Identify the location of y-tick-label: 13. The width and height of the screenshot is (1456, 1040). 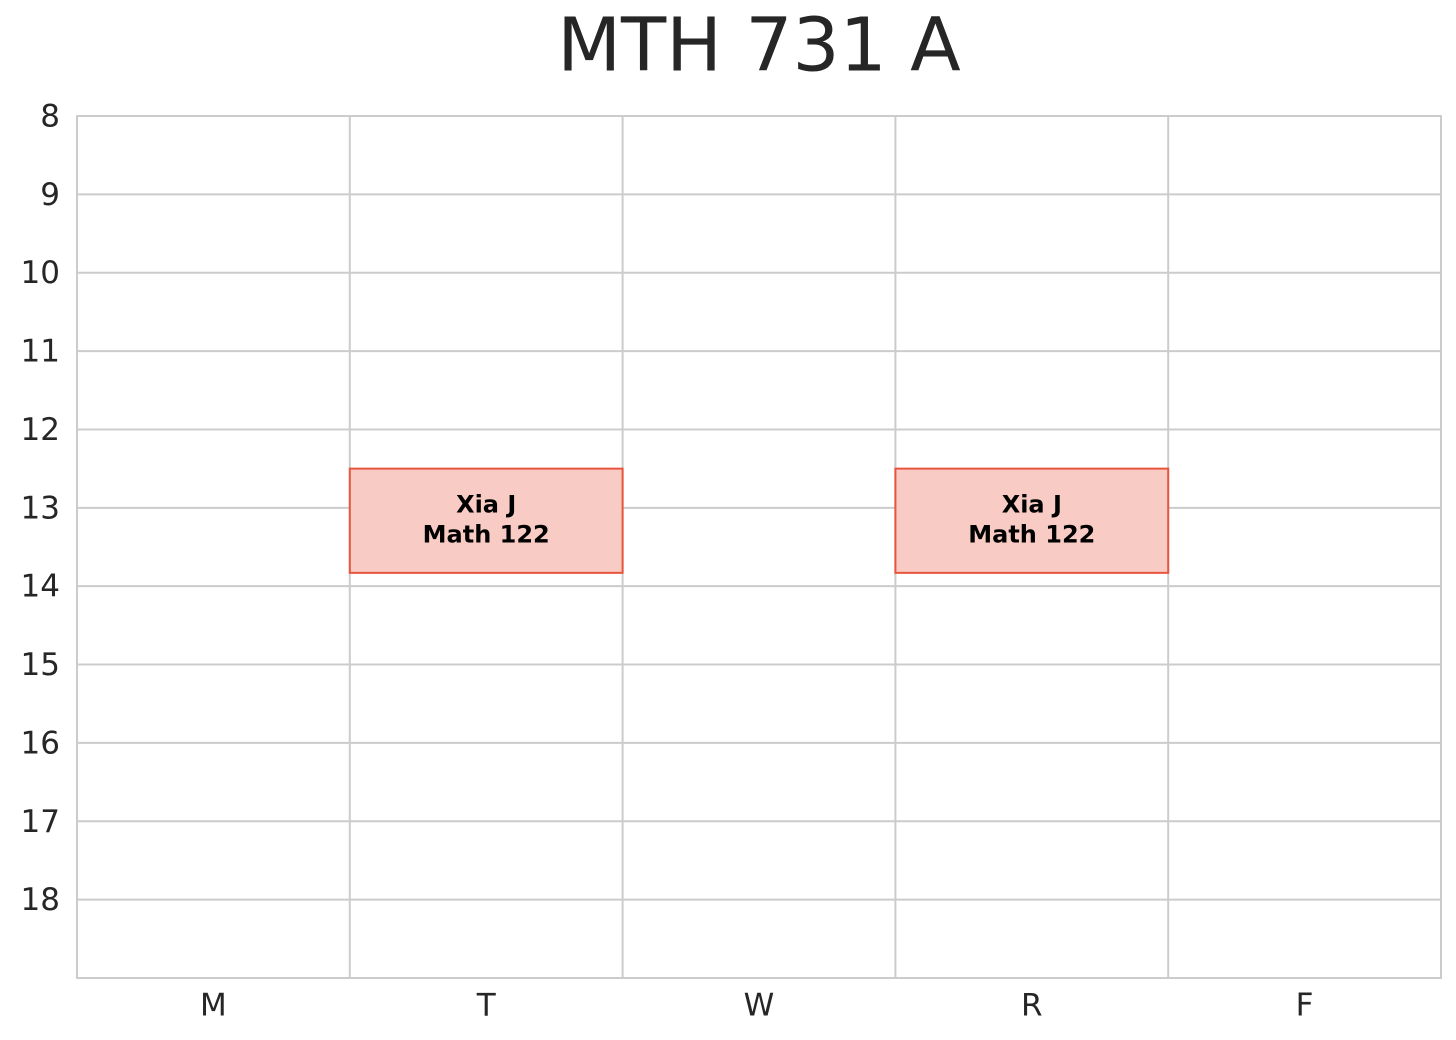
(40, 508).